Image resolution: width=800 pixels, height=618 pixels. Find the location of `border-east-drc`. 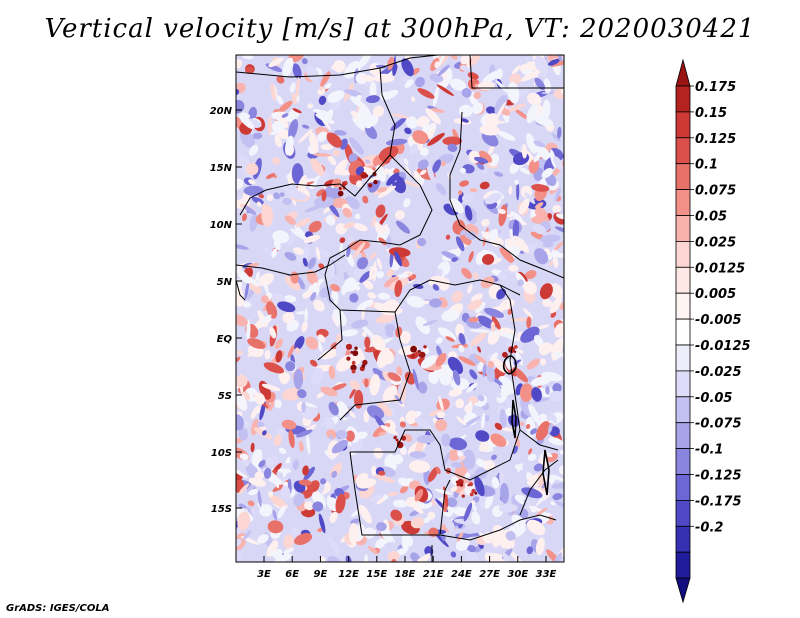

border-east-drc is located at coordinates (529, 367).